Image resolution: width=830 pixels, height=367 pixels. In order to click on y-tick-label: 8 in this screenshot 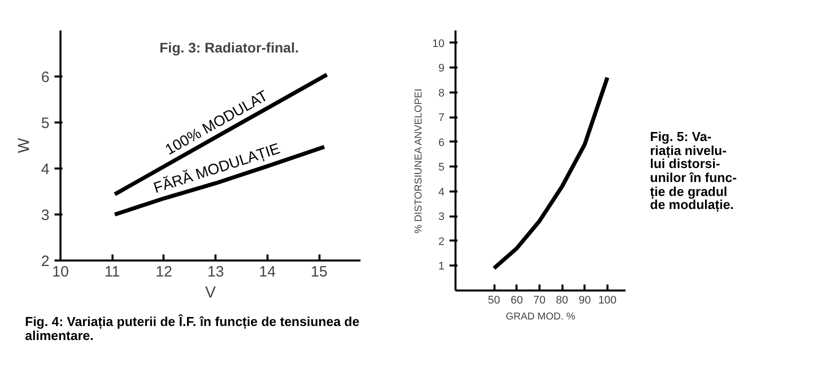, I will do `click(441, 93)`.